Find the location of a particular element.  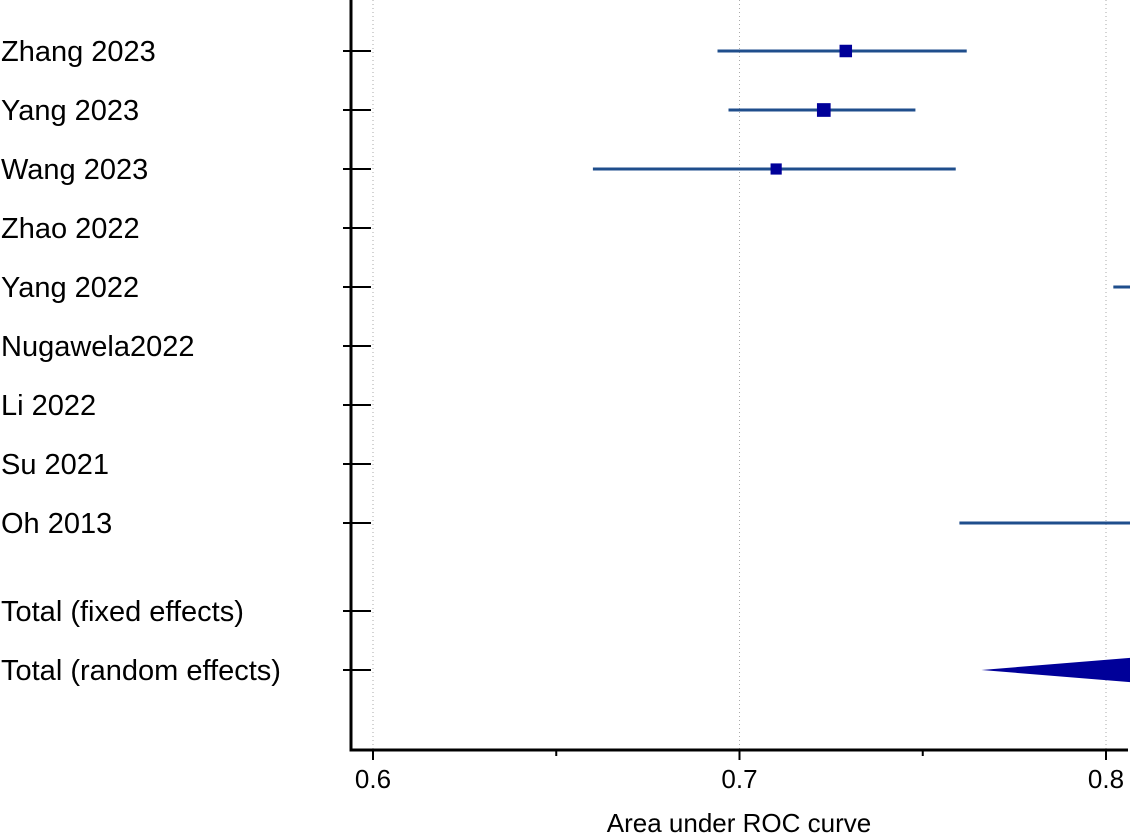

study-label: Yang 2023 is located at coordinates (70, 111).